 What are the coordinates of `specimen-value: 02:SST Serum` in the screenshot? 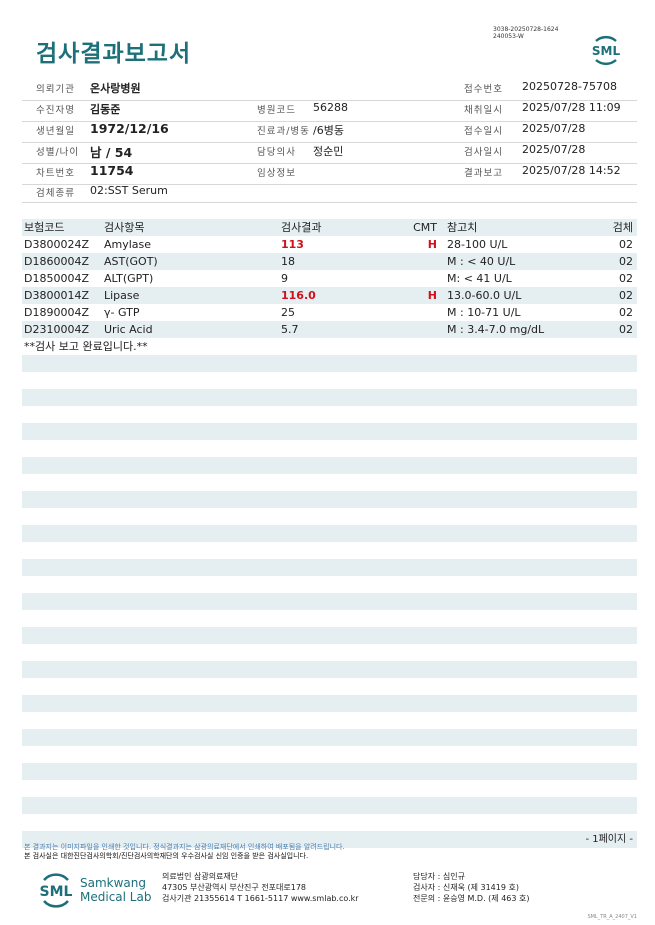 It's located at (129, 190).